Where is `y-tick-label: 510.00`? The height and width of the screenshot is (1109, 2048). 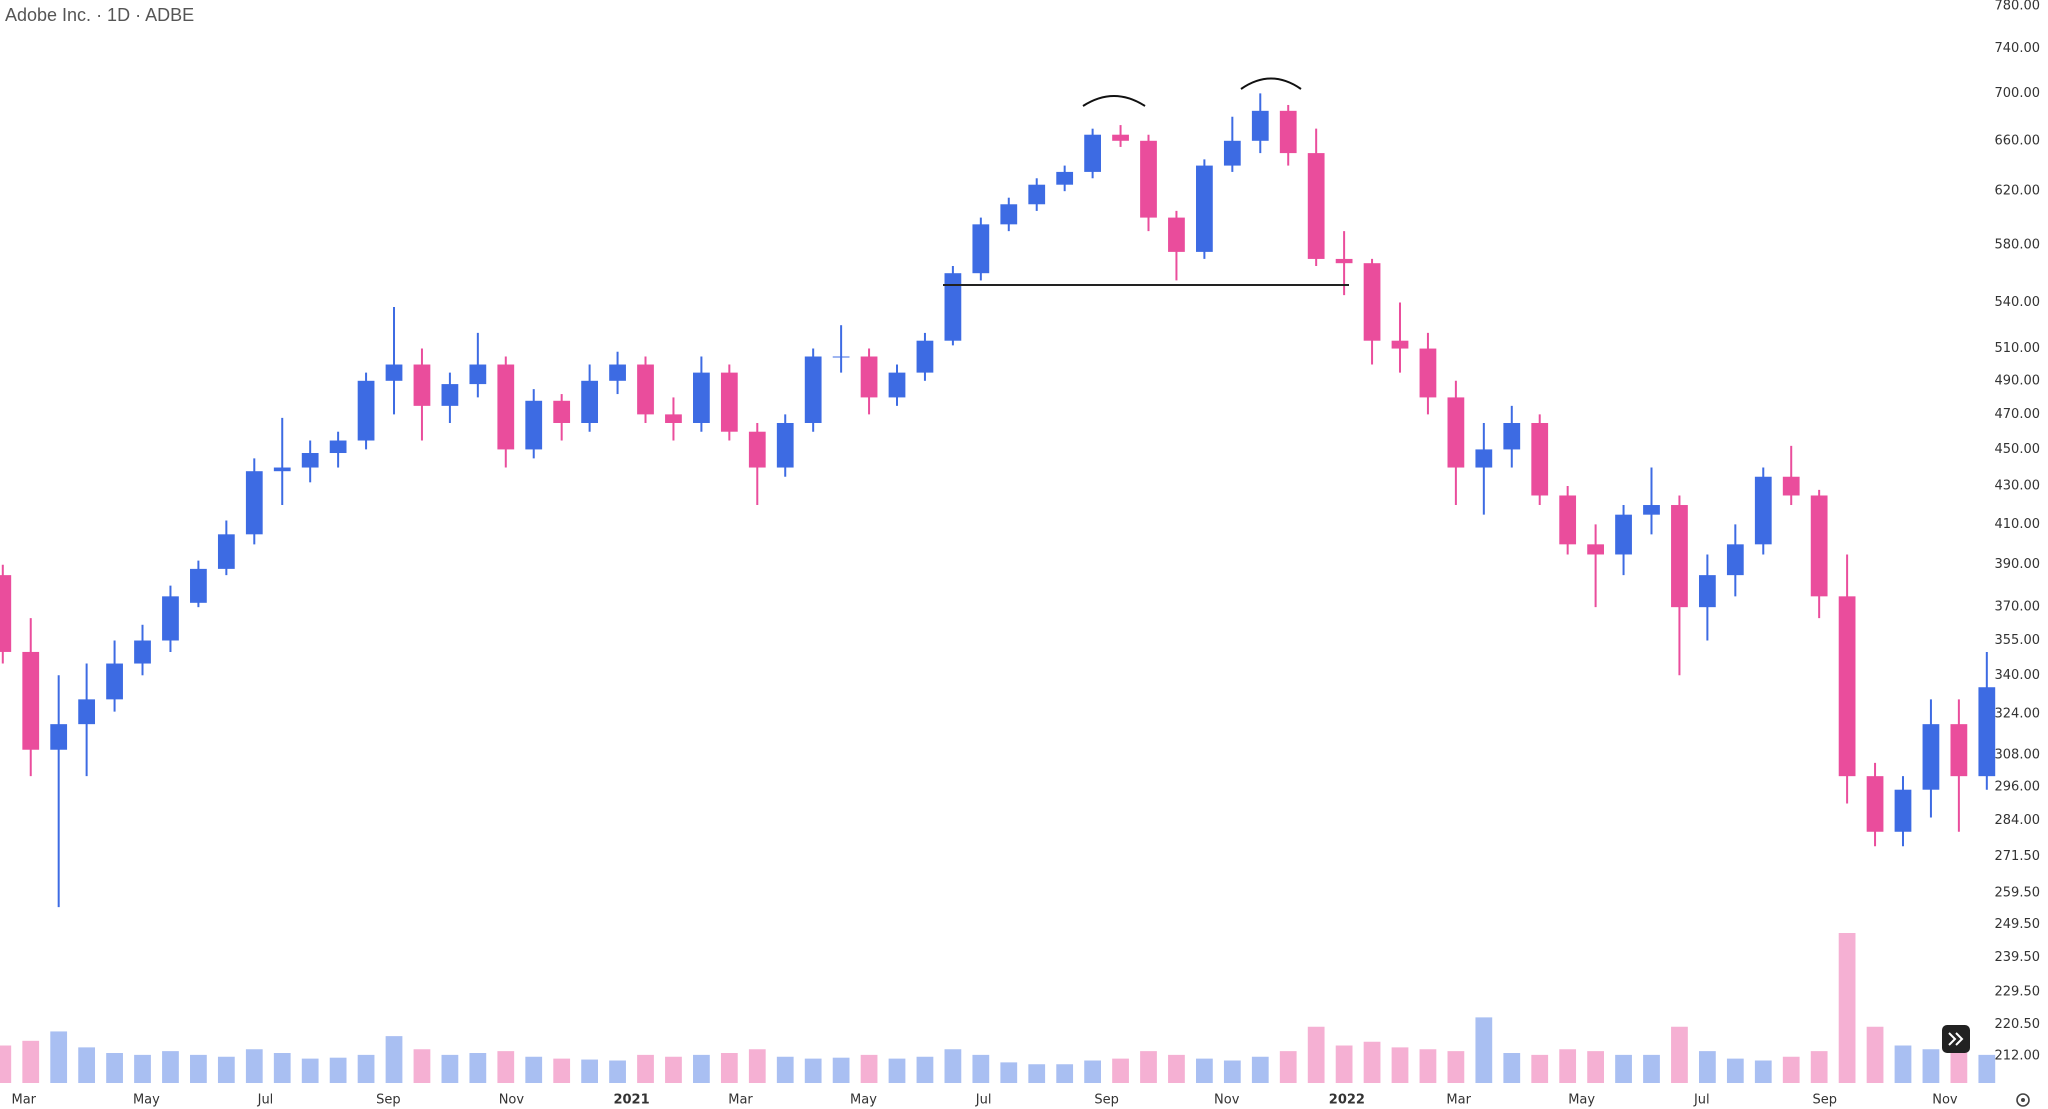 y-tick-label: 510.00 is located at coordinates (2018, 348).